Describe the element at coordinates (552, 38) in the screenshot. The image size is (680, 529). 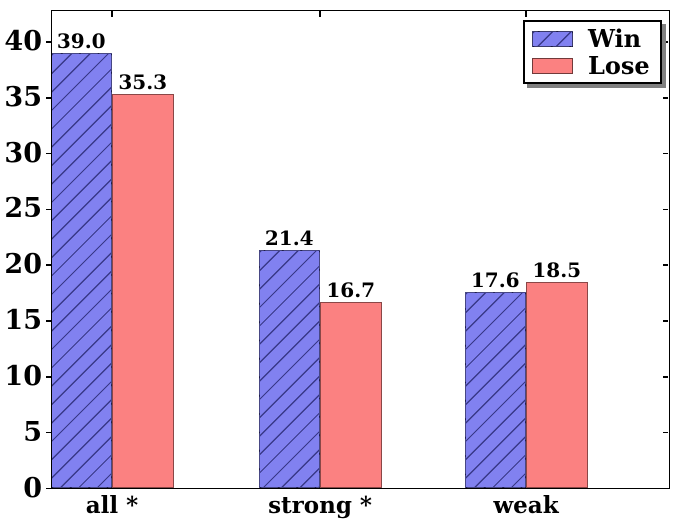
I see `legend-swatch-win` at that location.